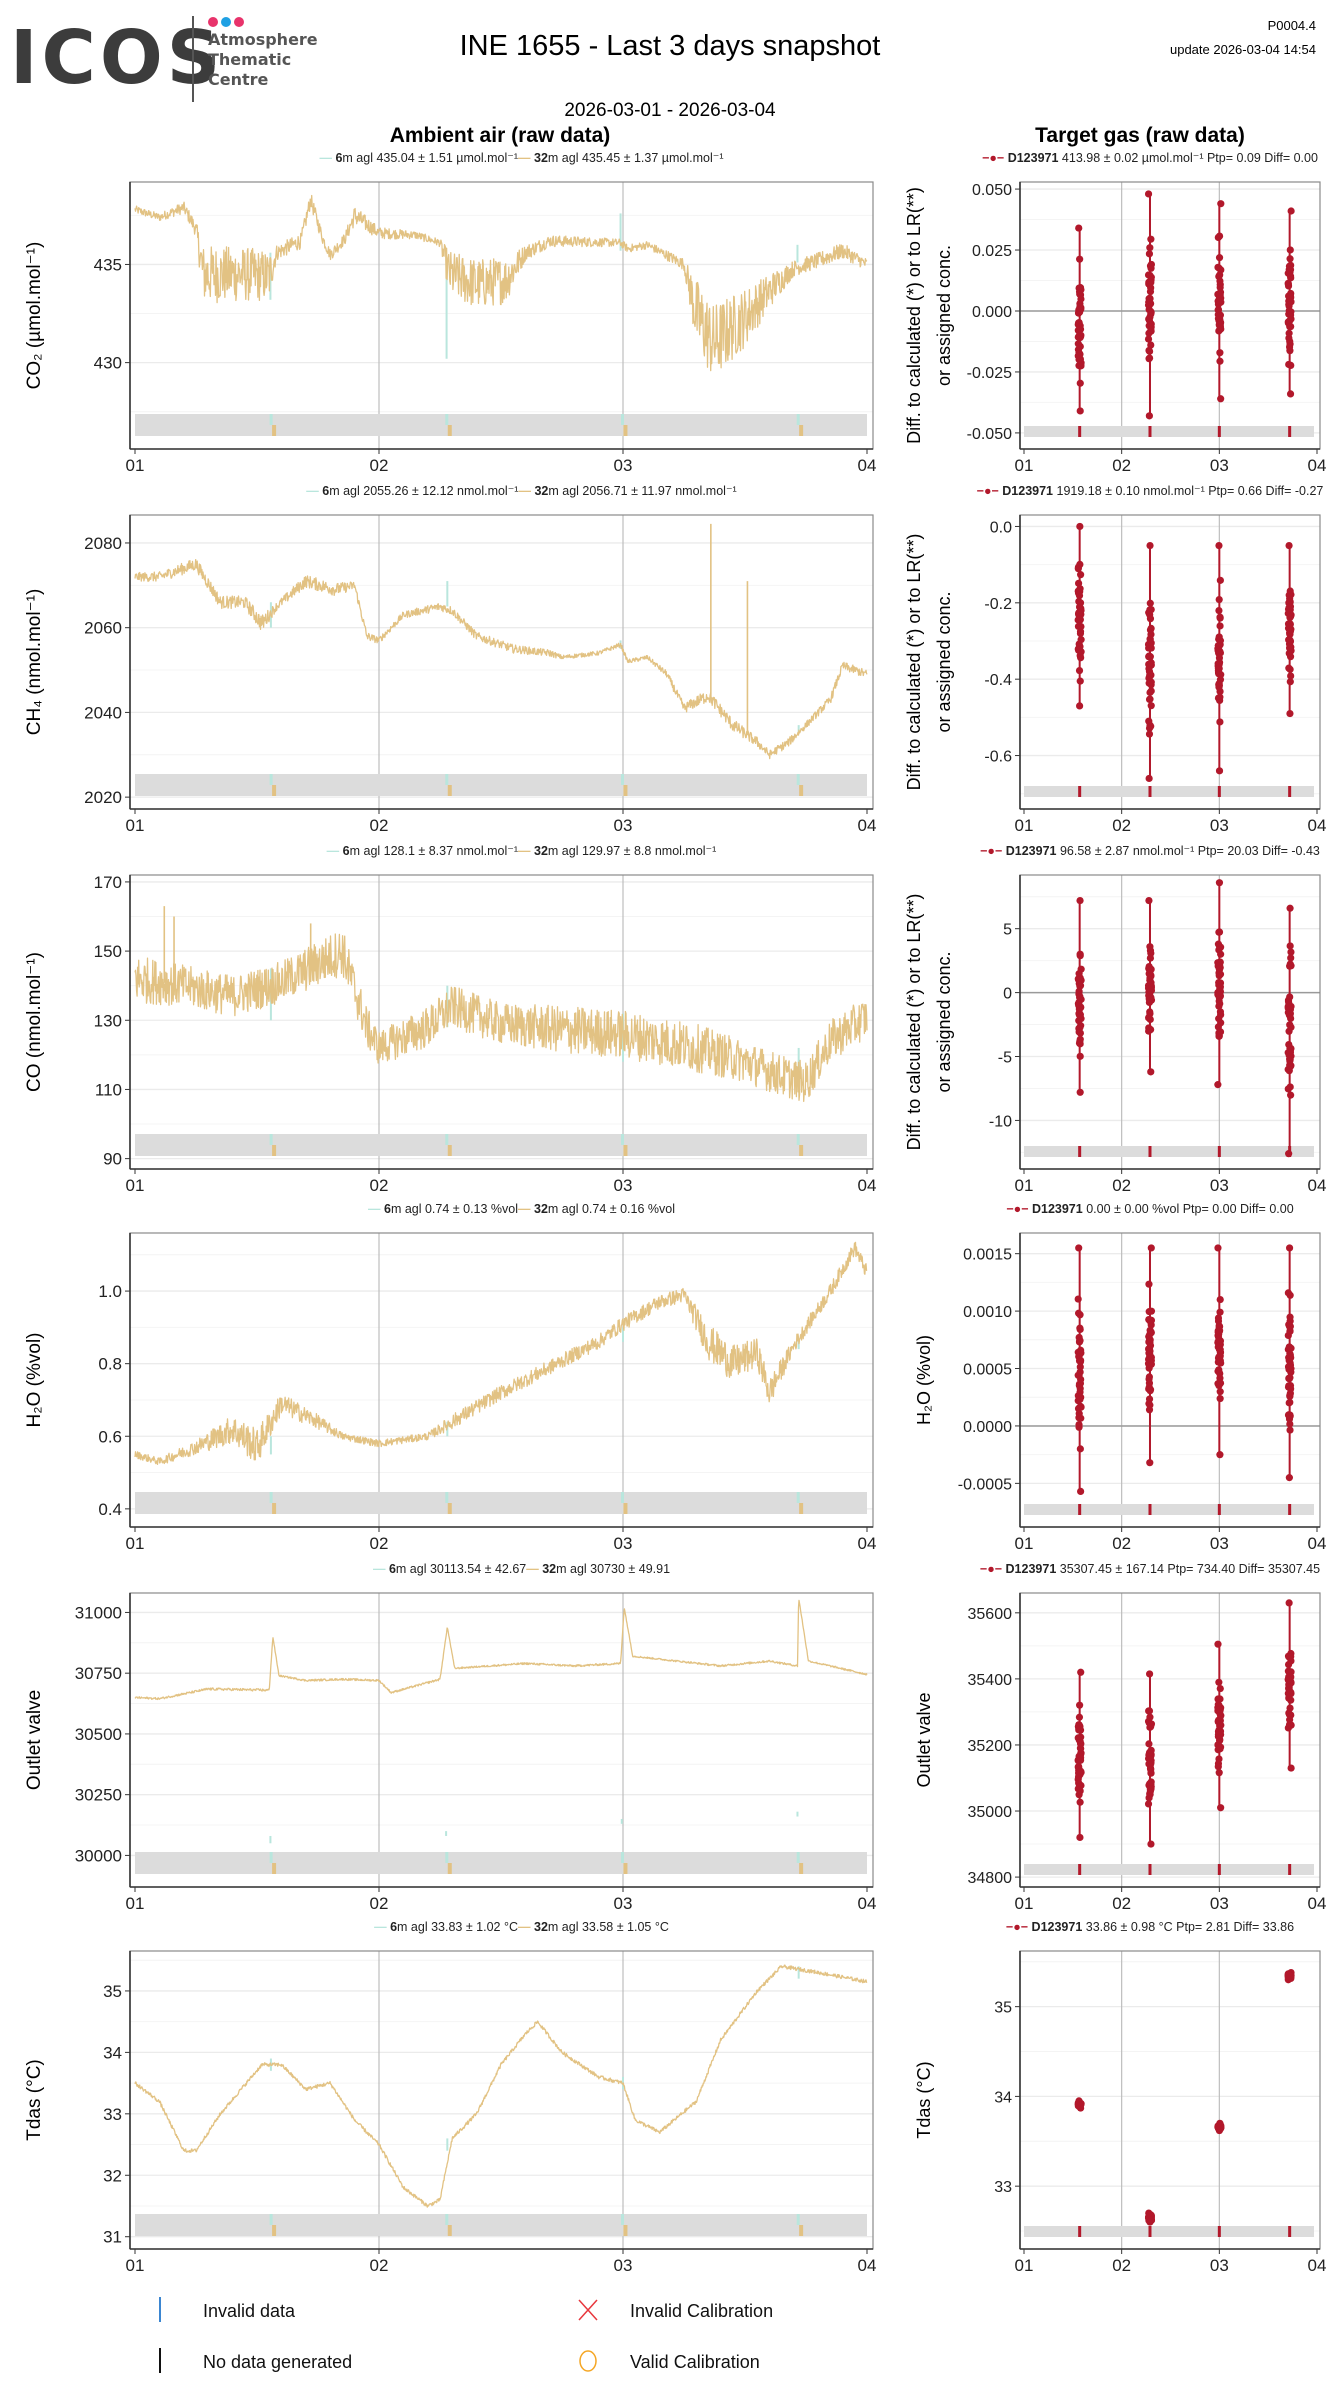  I want to click on legend-text: m agl 128.1 ± 8.37 nmol.mol⁻¹, so click(434, 851).